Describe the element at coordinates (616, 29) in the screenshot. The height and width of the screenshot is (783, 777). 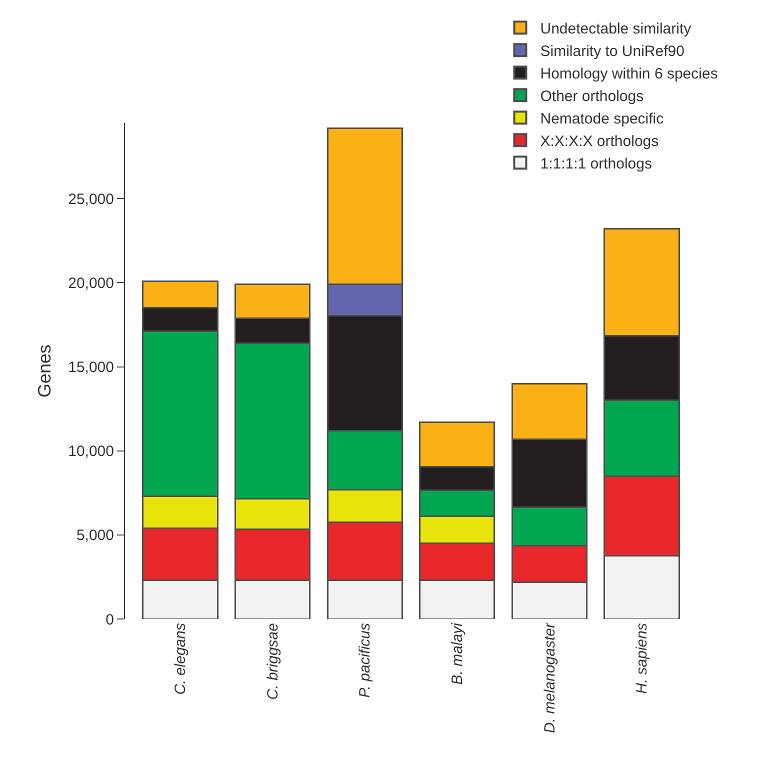
I see `legend-label: Undetectable similarity` at that location.